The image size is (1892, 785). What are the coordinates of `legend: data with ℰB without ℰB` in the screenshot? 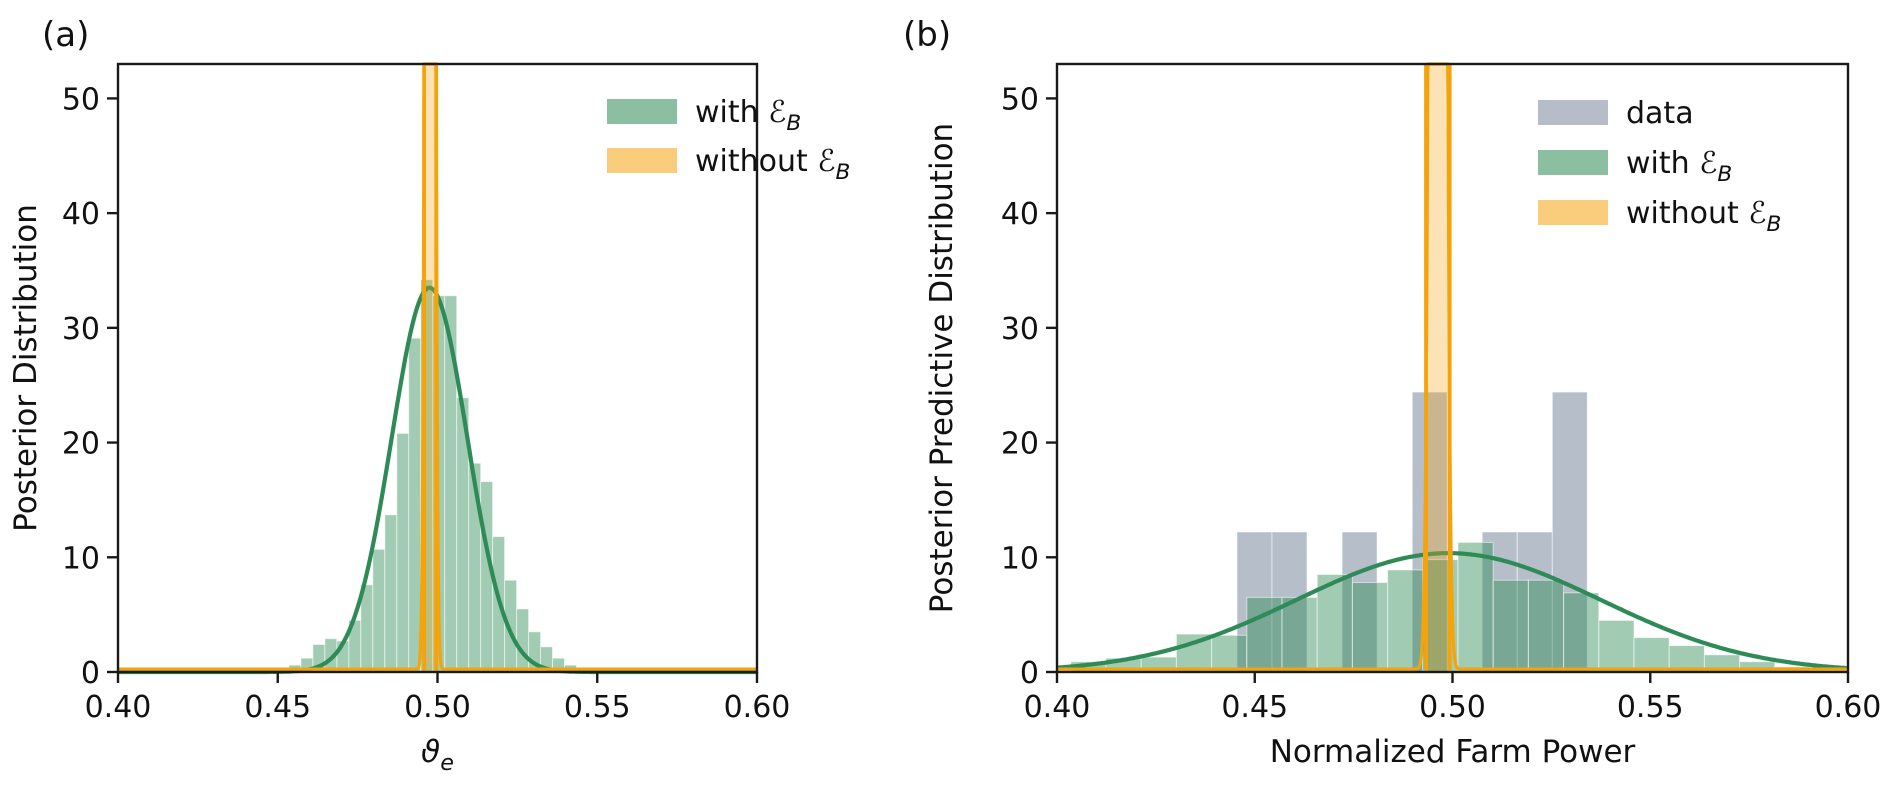 It's located at (1659, 166).